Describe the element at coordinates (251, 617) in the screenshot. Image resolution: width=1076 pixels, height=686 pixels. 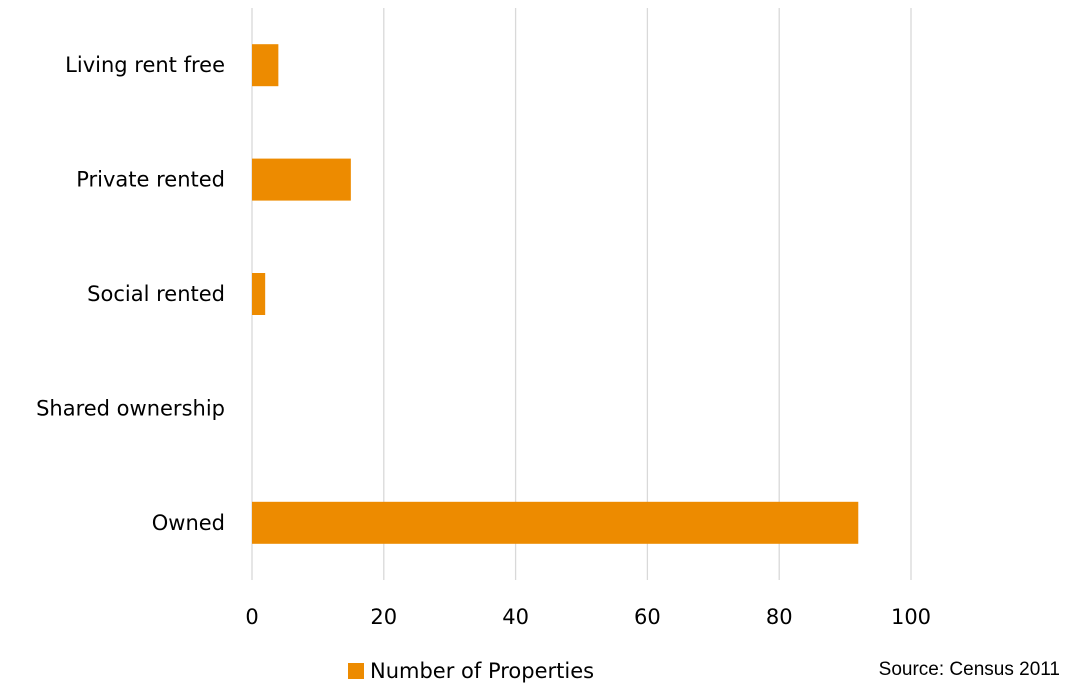
I see `x-tick-label: 0` at that location.